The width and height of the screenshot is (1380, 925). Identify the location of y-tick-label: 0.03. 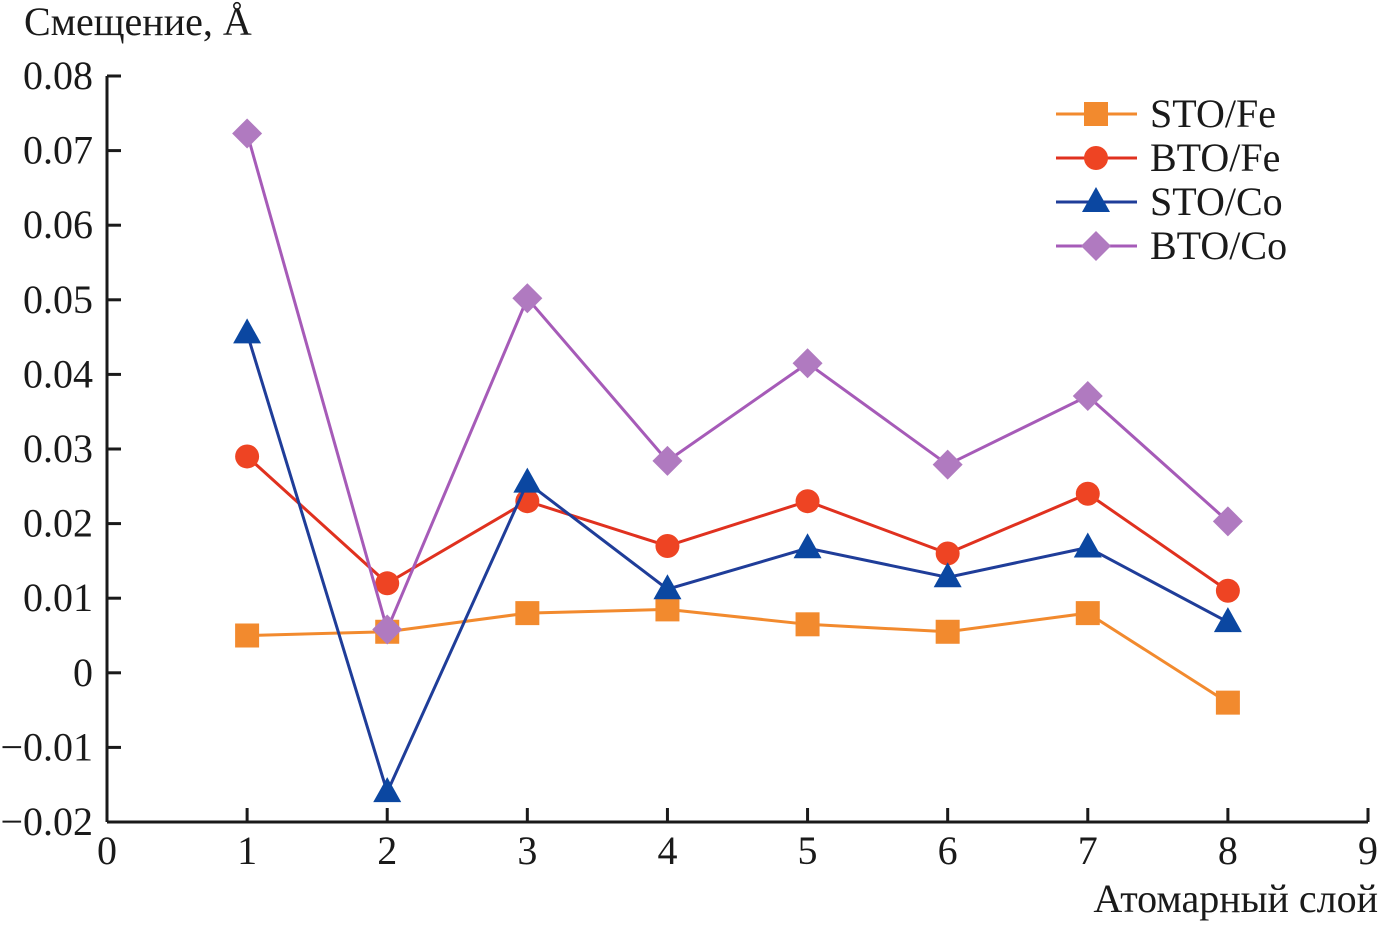
(58, 448).